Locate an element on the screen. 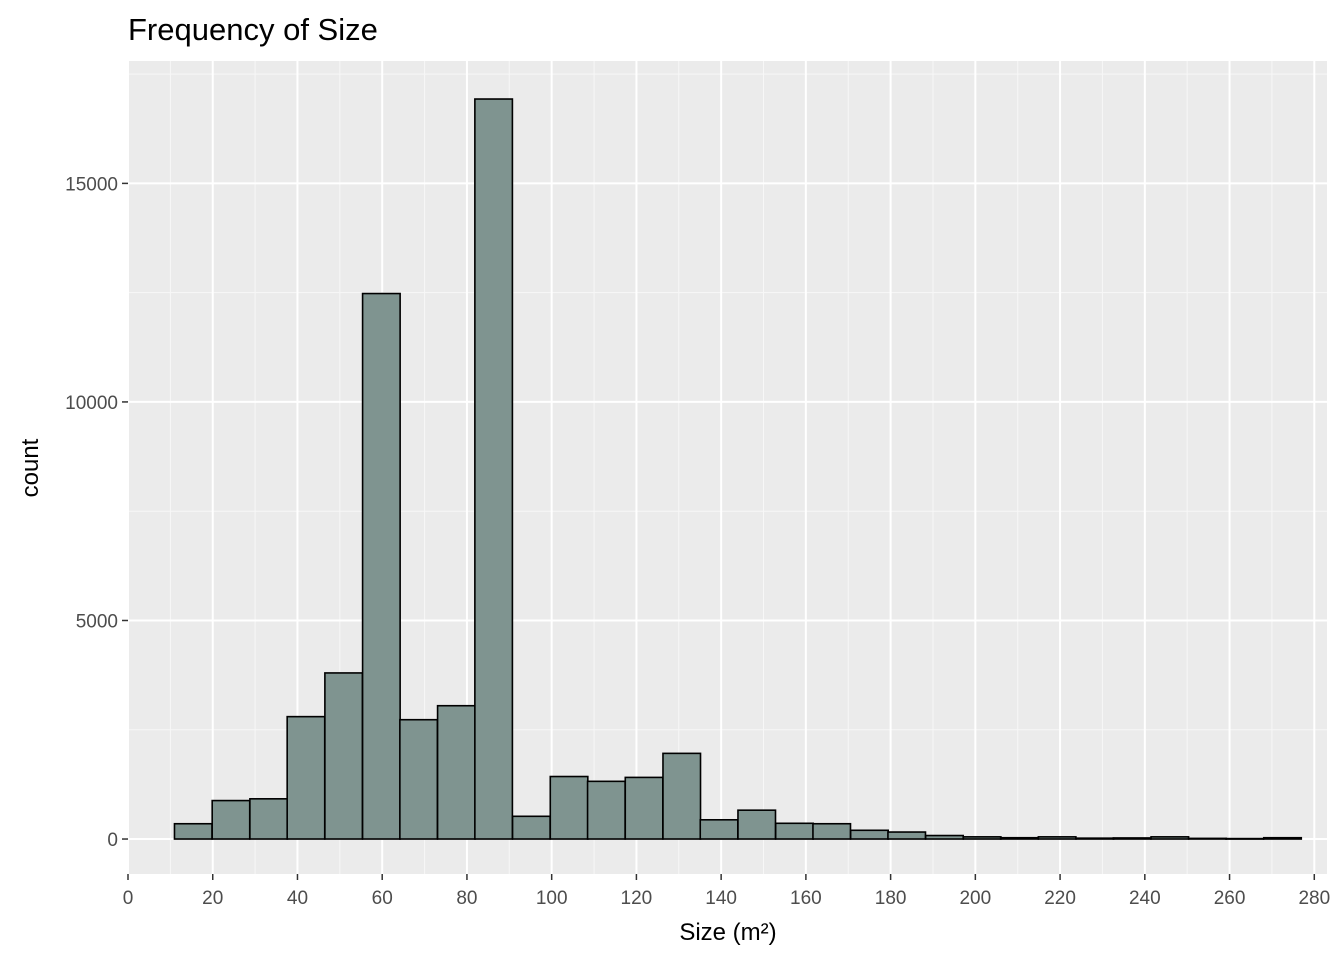 The image size is (1344, 960). x-axis-label: Size (m²) is located at coordinates (727, 932).